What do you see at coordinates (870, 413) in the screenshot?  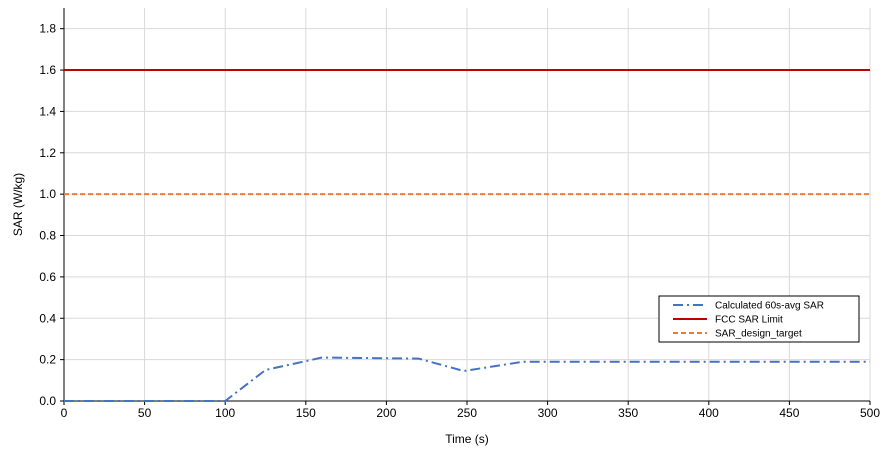 I see `x-tick-label: 500` at bounding box center [870, 413].